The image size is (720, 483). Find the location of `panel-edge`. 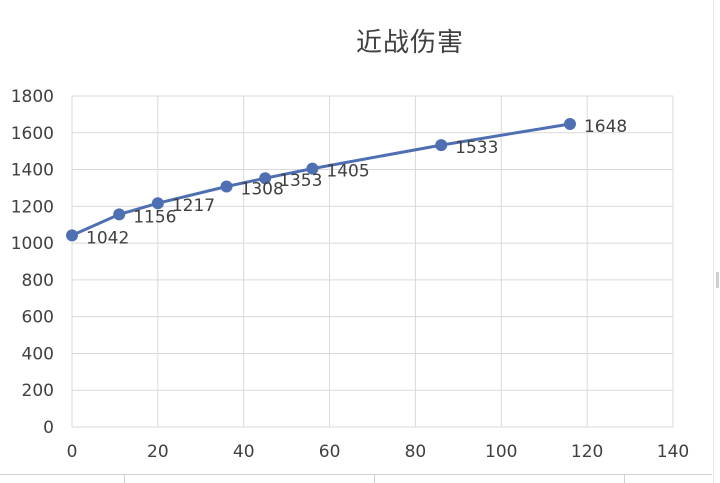

panel-edge is located at coordinates (713, 241).